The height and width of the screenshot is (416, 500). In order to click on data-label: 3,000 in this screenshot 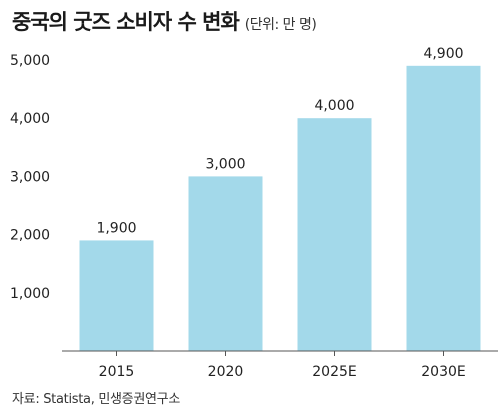, I will do `click(225, 164)`.